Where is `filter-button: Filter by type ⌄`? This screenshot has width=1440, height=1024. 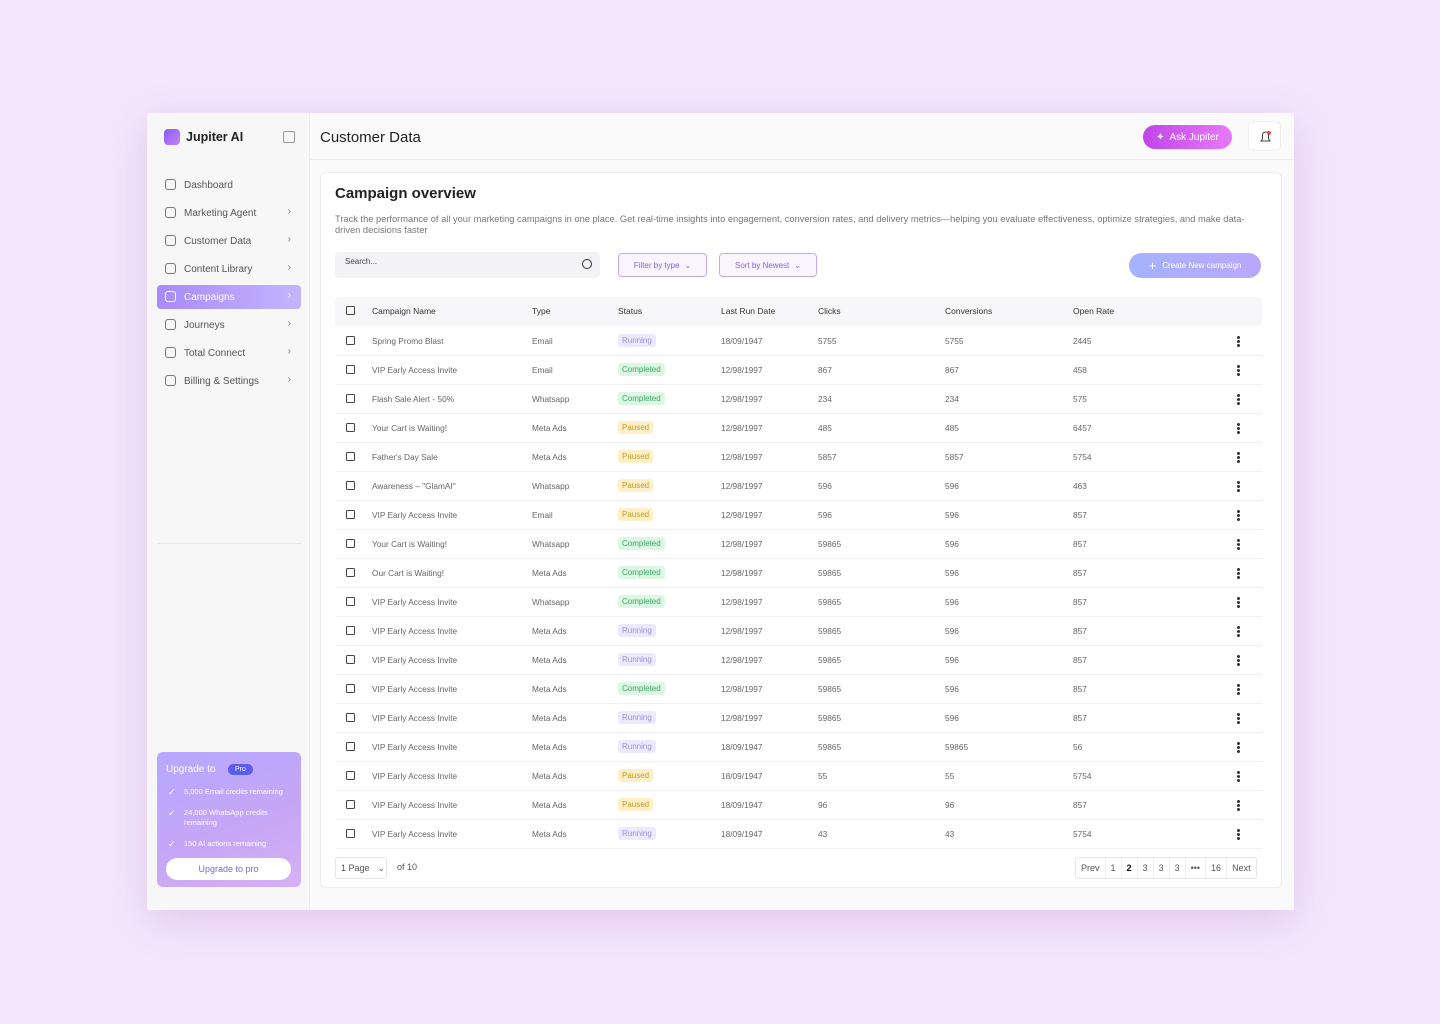
filter-button: Filter by type ⌄ is located at coordinates (662, 265).